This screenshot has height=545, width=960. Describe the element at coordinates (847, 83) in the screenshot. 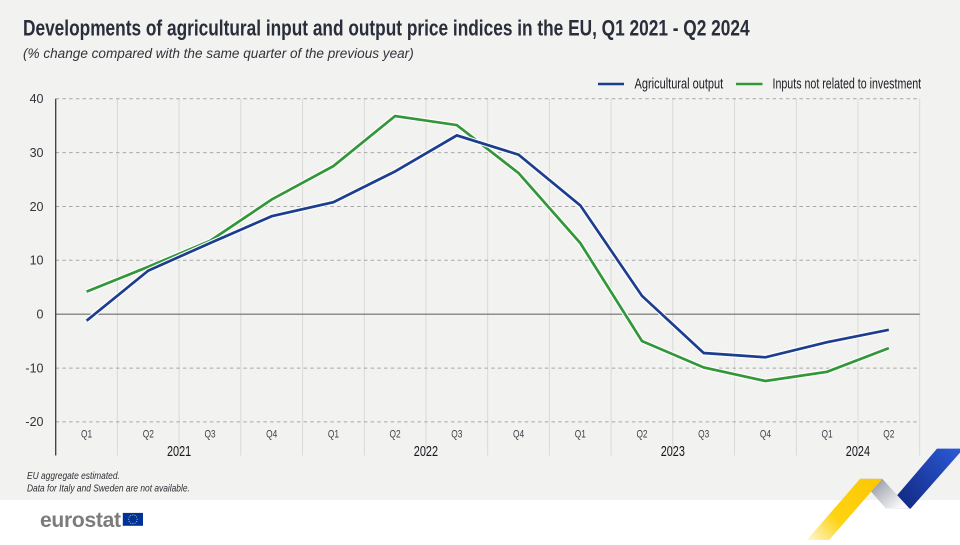

I see `svg-text:Inputs not related to investme: Inputs not related to investment` at that location.